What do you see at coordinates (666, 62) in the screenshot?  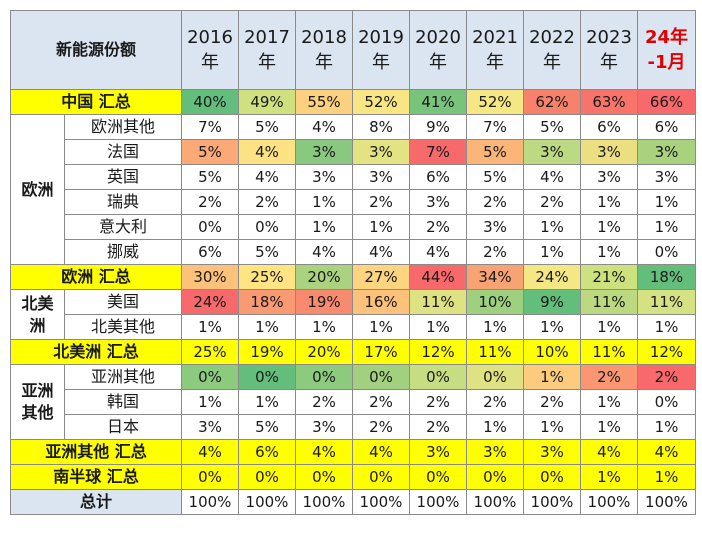 I see `year-header-line: -1月` at bounding box center [666, 62].